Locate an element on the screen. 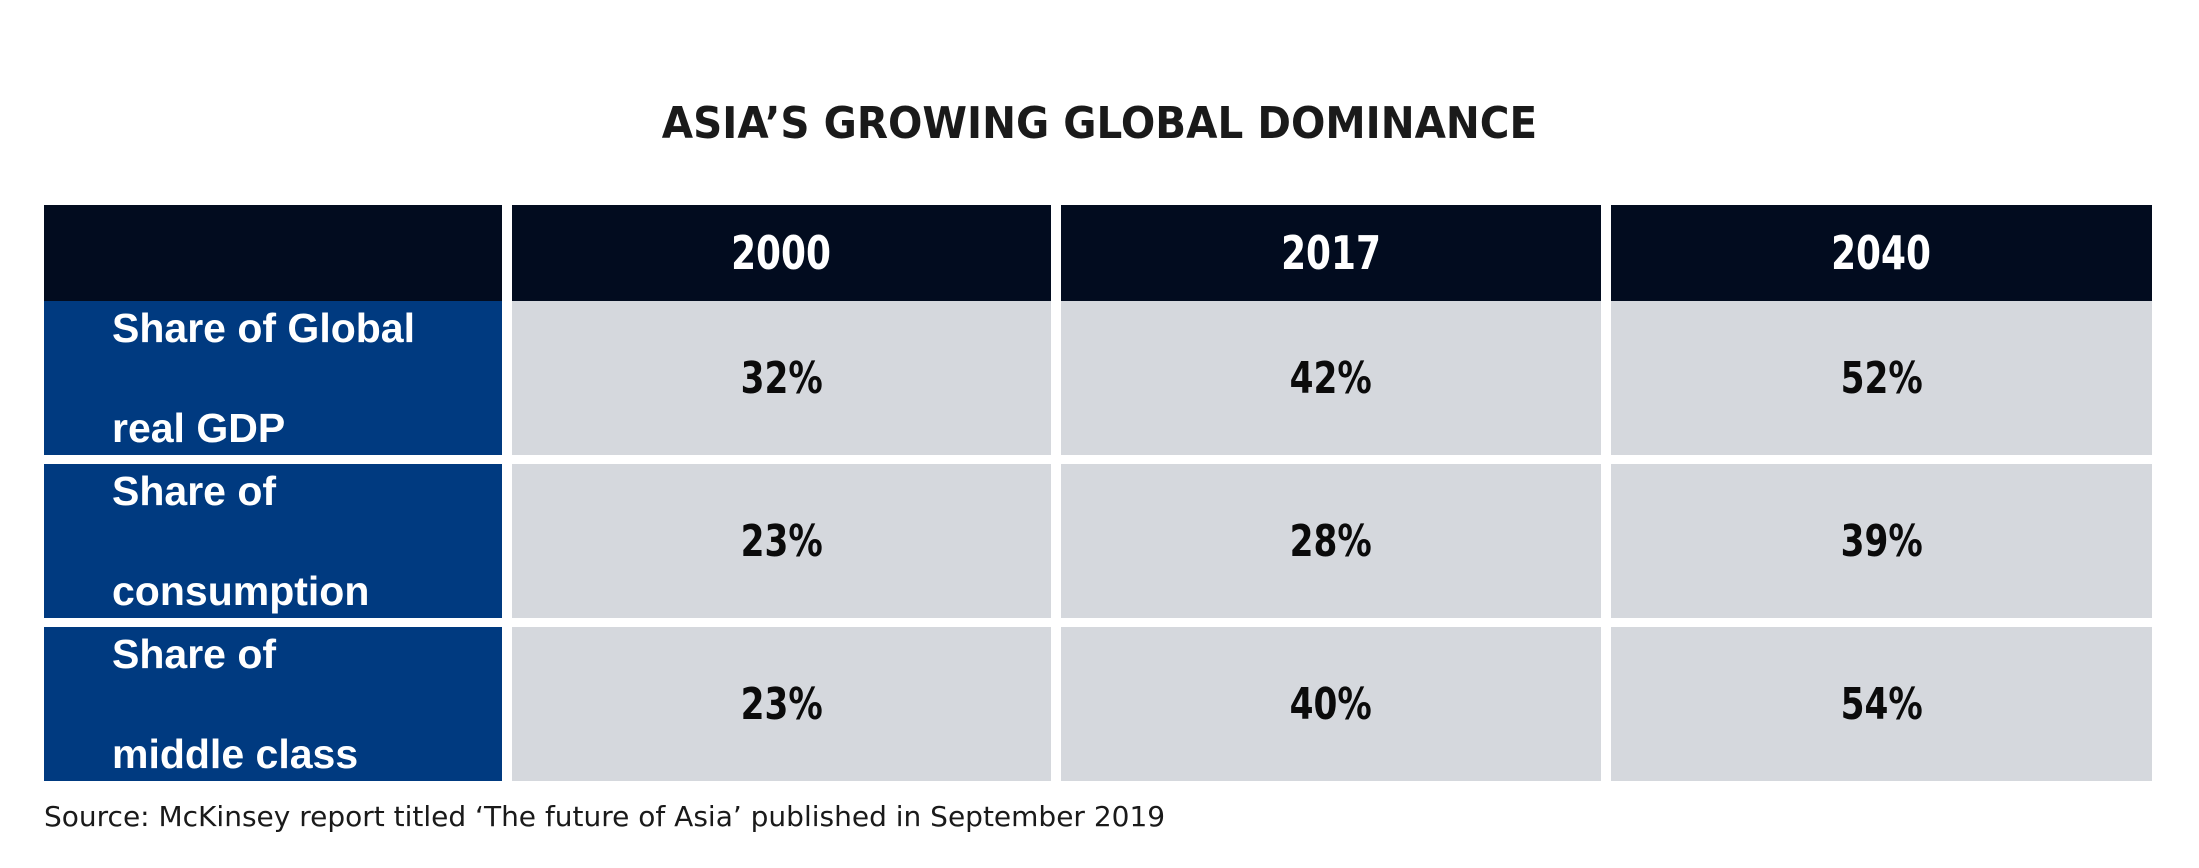  column-header-2040: 2040 is located at coordinates (1881, 253).